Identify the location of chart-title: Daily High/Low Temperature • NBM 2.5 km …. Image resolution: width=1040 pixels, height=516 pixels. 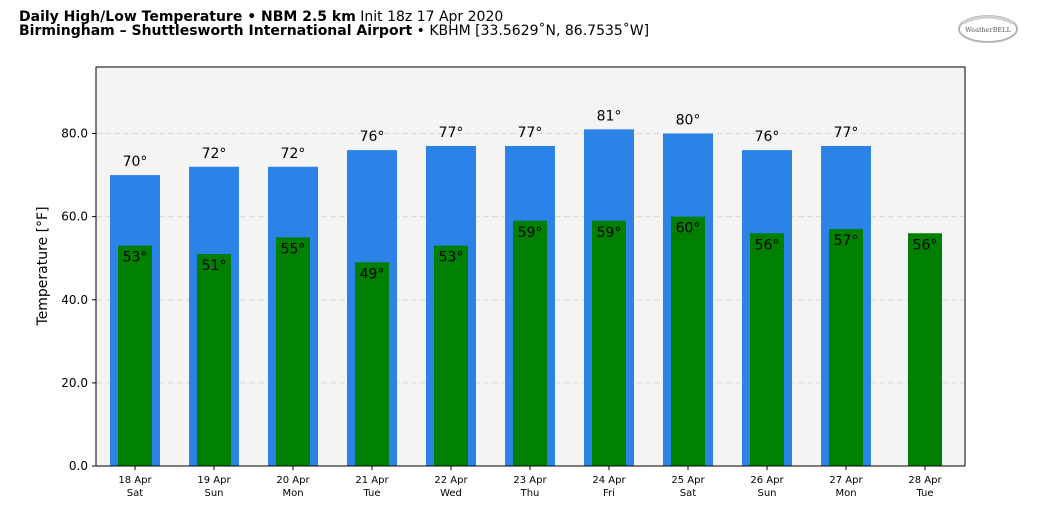
(261, 17).